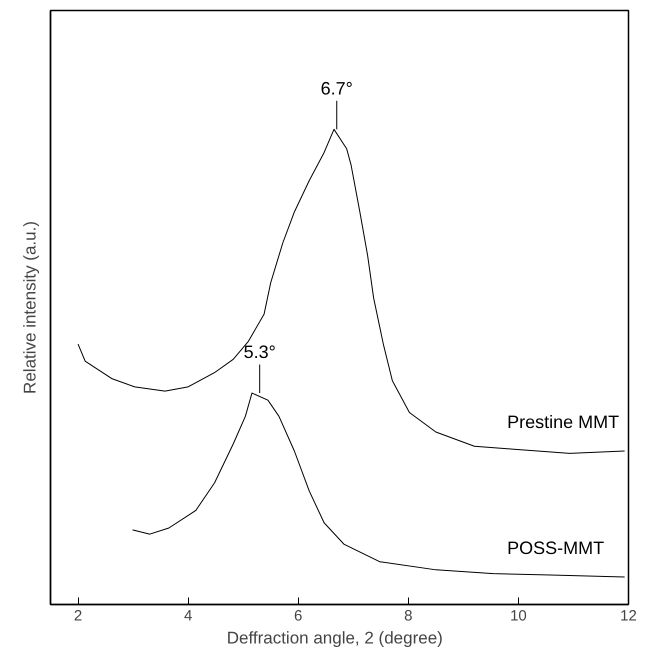 This screenshot has width=648, height=658. Describe the element at coordinates (30, 307) in the screenshot. I see `y-axis-title: Relative intensity (a.u.)` at that location.